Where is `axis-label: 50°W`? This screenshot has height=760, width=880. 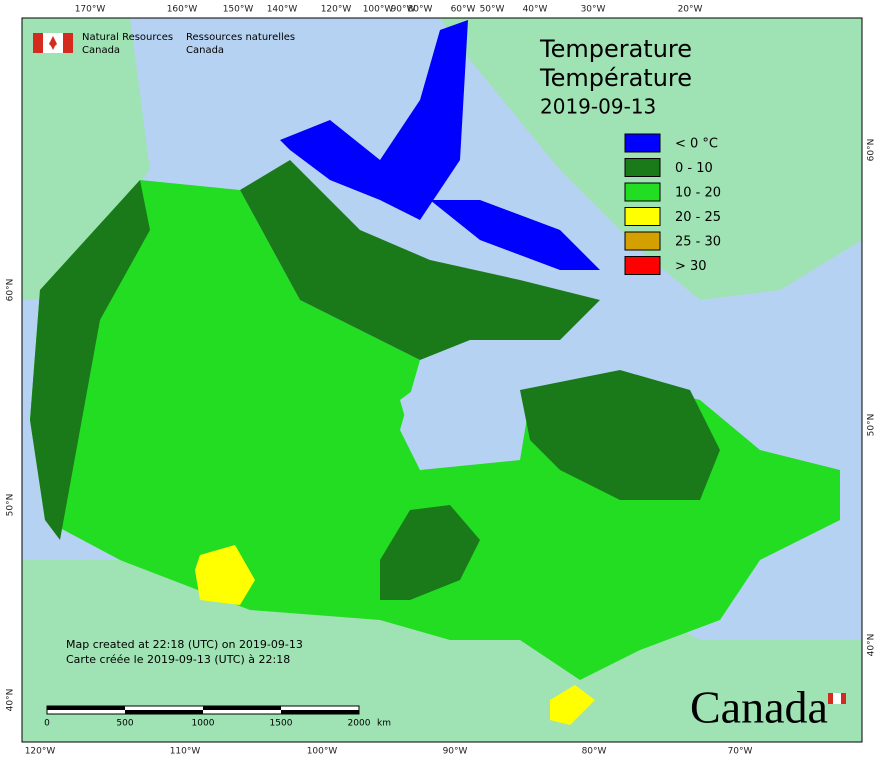
axis-label: 50°W is located at coordinates (492, 10).